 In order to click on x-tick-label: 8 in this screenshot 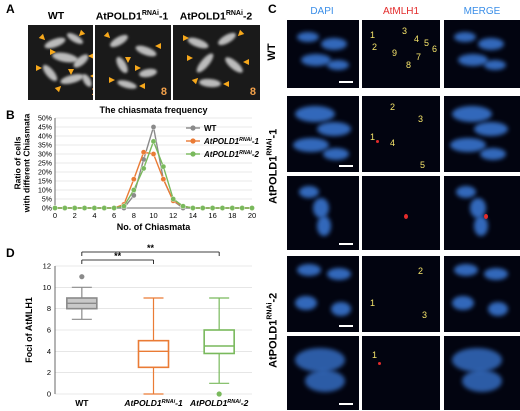, I will do `click(134, 215)`.